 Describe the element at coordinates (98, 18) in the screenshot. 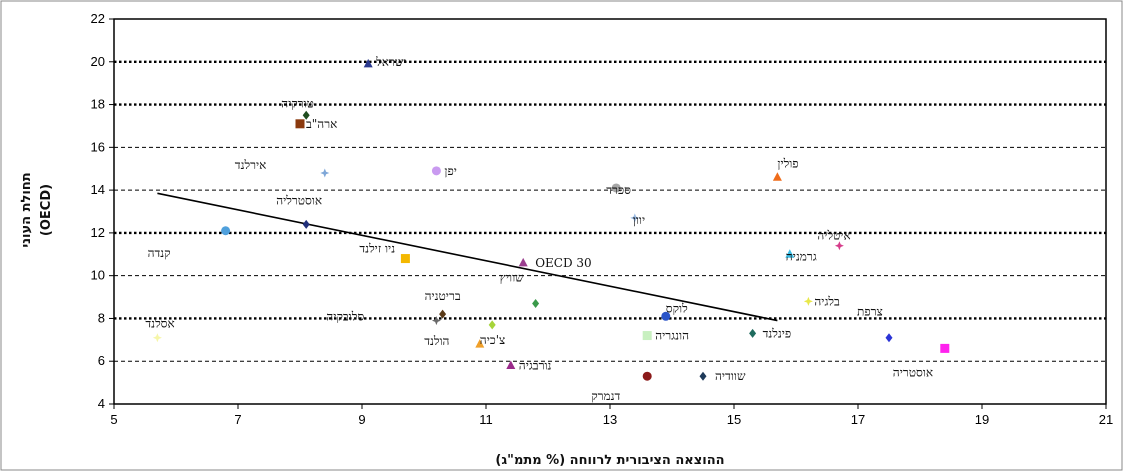

I see `y-tick-label: 22` at that location.